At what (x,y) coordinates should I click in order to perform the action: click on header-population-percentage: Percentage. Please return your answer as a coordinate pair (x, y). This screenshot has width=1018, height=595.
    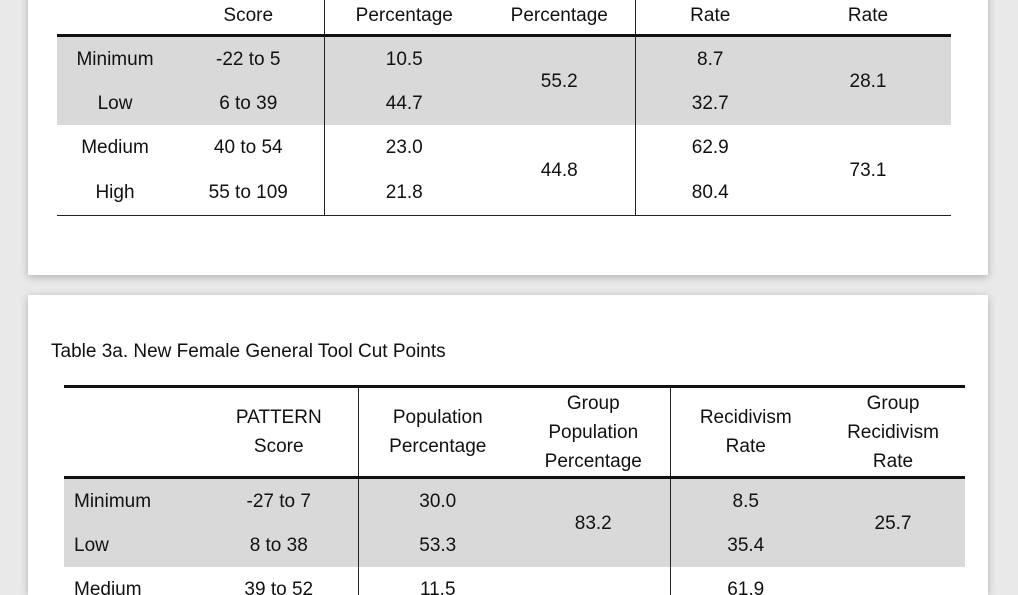
    Looking at the image, I should click on (403, 18).